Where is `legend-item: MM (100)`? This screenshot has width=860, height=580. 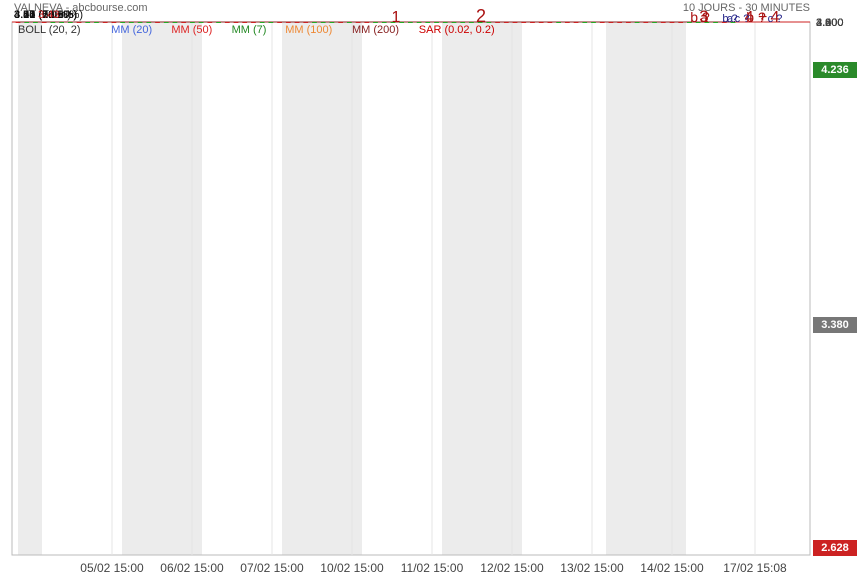
legend-item: MM (100) is located at coordinates (308, 30).